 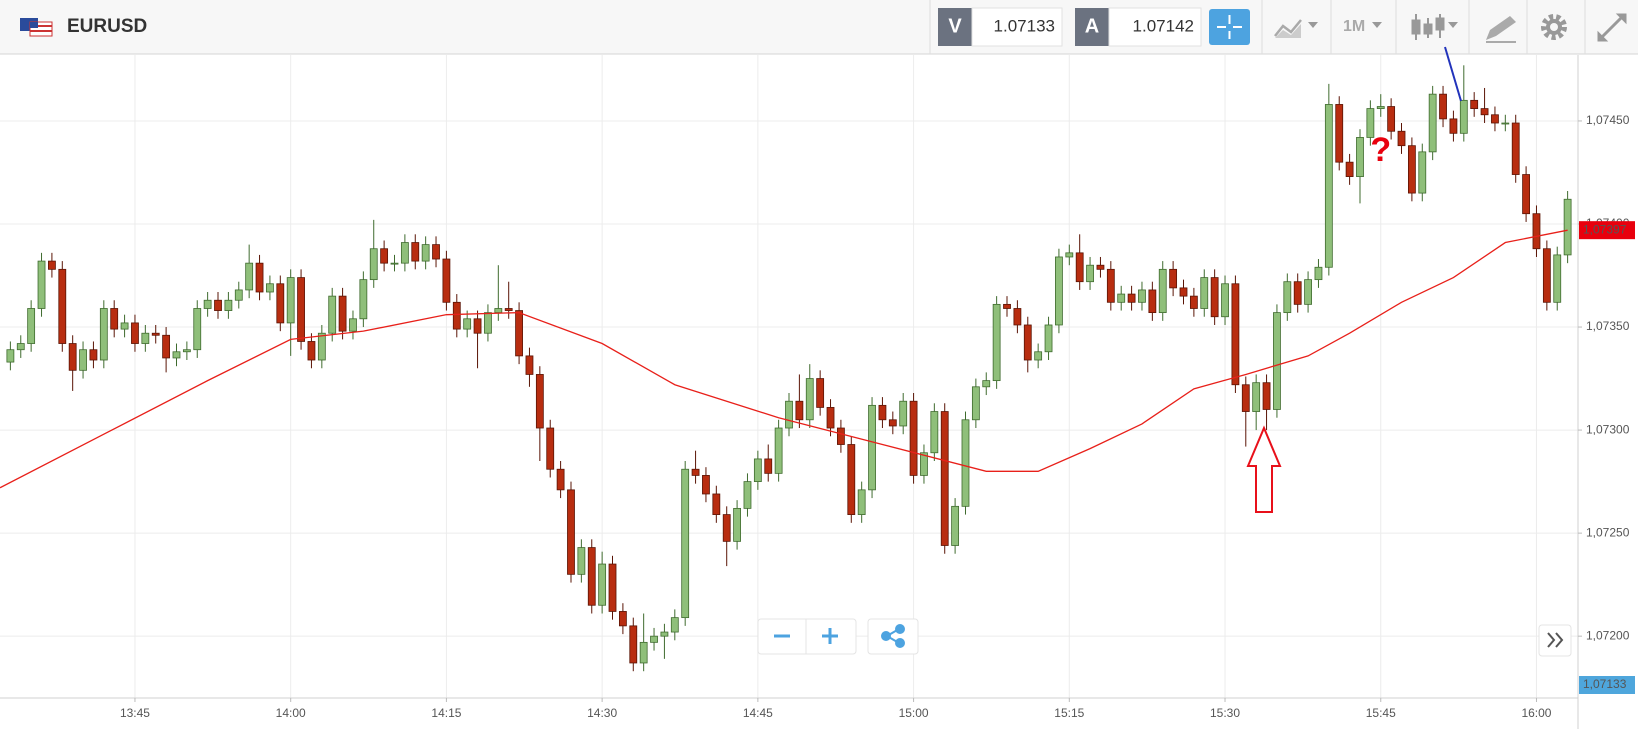 What do you see at coordinates (955, 27) in the screenshot?
I see `bid-button` at bounding box center [955, 27].